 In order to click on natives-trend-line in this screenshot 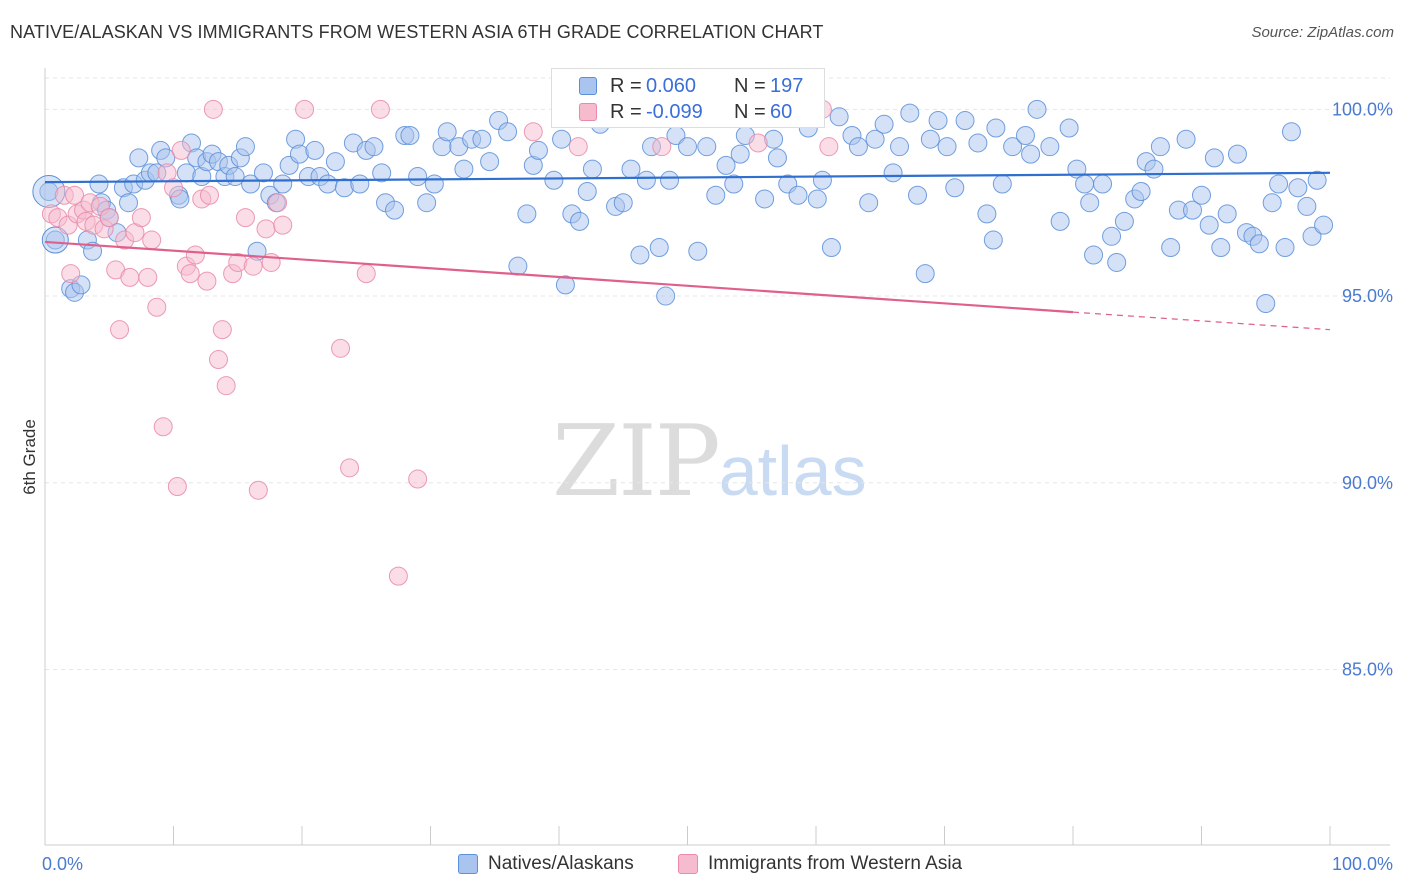, I will do `click(687, 177)`.